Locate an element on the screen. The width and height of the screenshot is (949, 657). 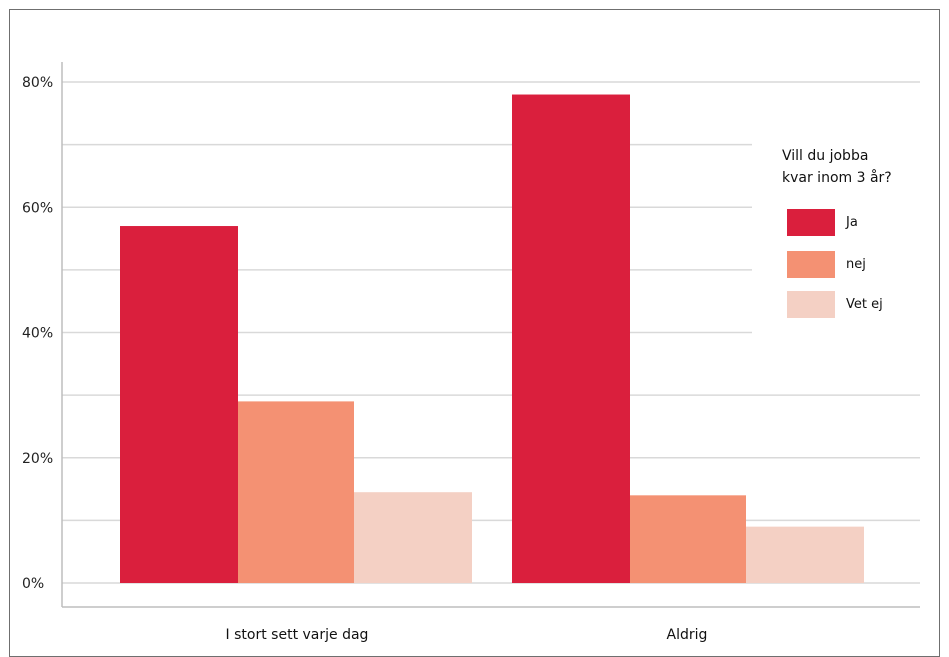
legend-swatch-ja is located at coordinates (811, 222).